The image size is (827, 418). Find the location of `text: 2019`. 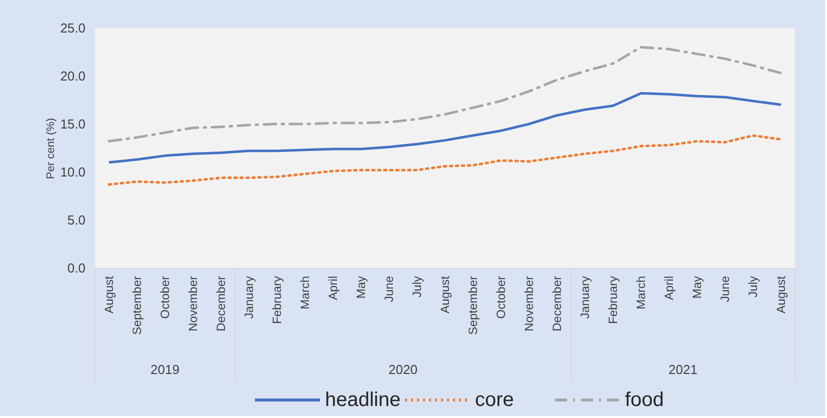

text: 2019 is located at coordinates (165, 369).